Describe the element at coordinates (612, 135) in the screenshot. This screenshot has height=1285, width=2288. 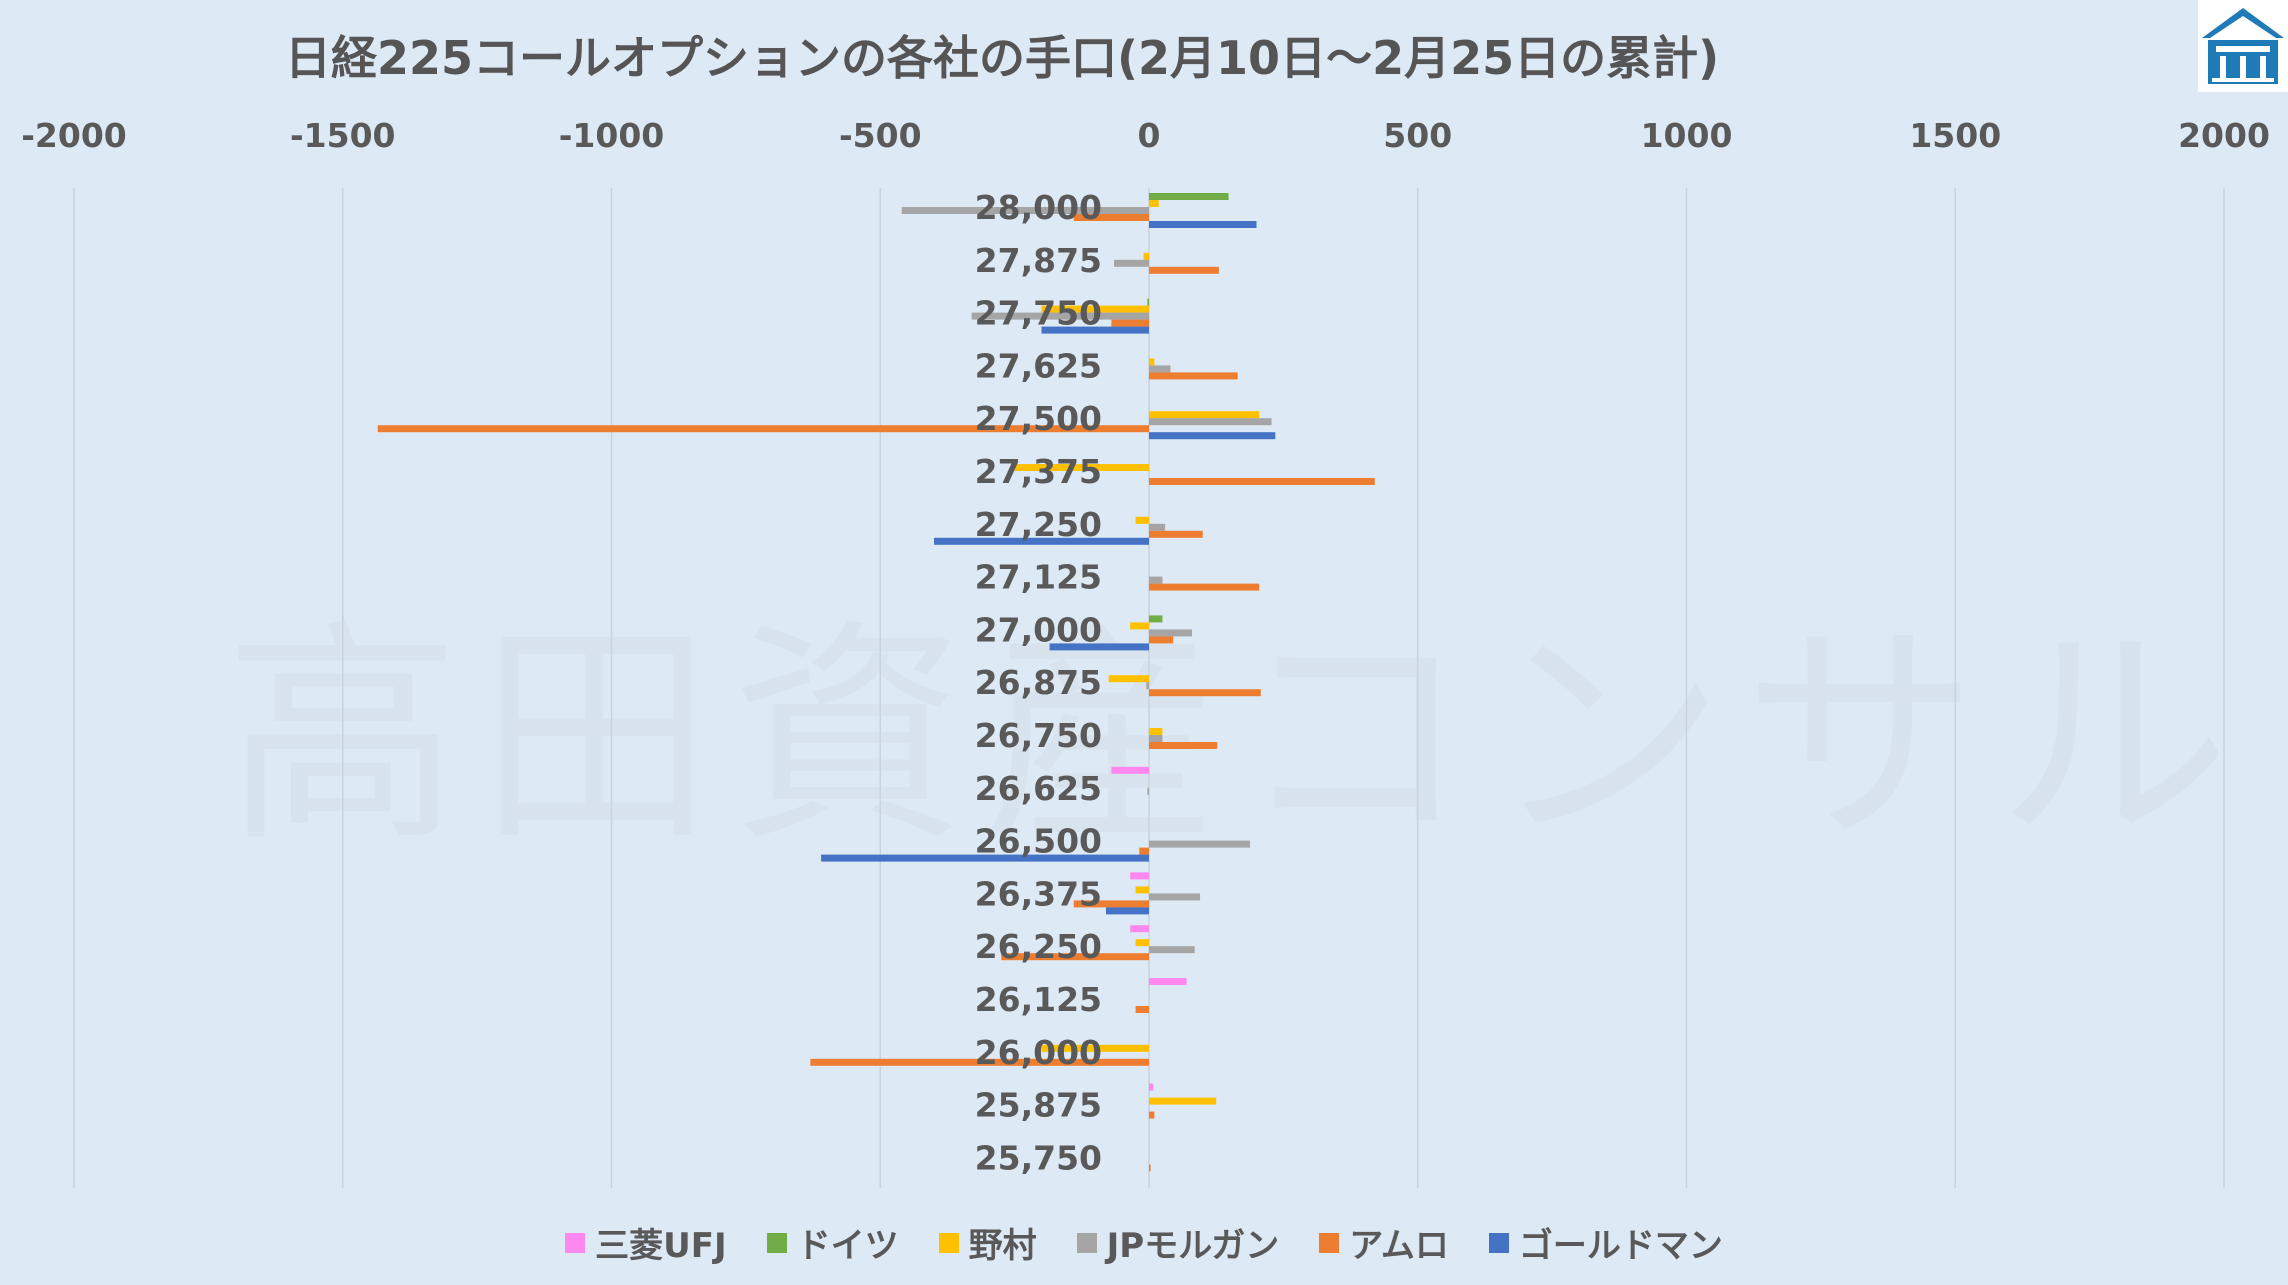
I see `x-tick-label: -1000` at that location.